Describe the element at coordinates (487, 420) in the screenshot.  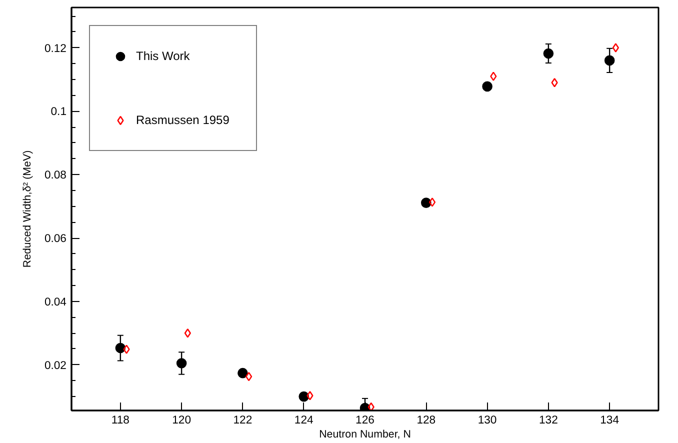
I see `x-tick-label: 130` at that location.